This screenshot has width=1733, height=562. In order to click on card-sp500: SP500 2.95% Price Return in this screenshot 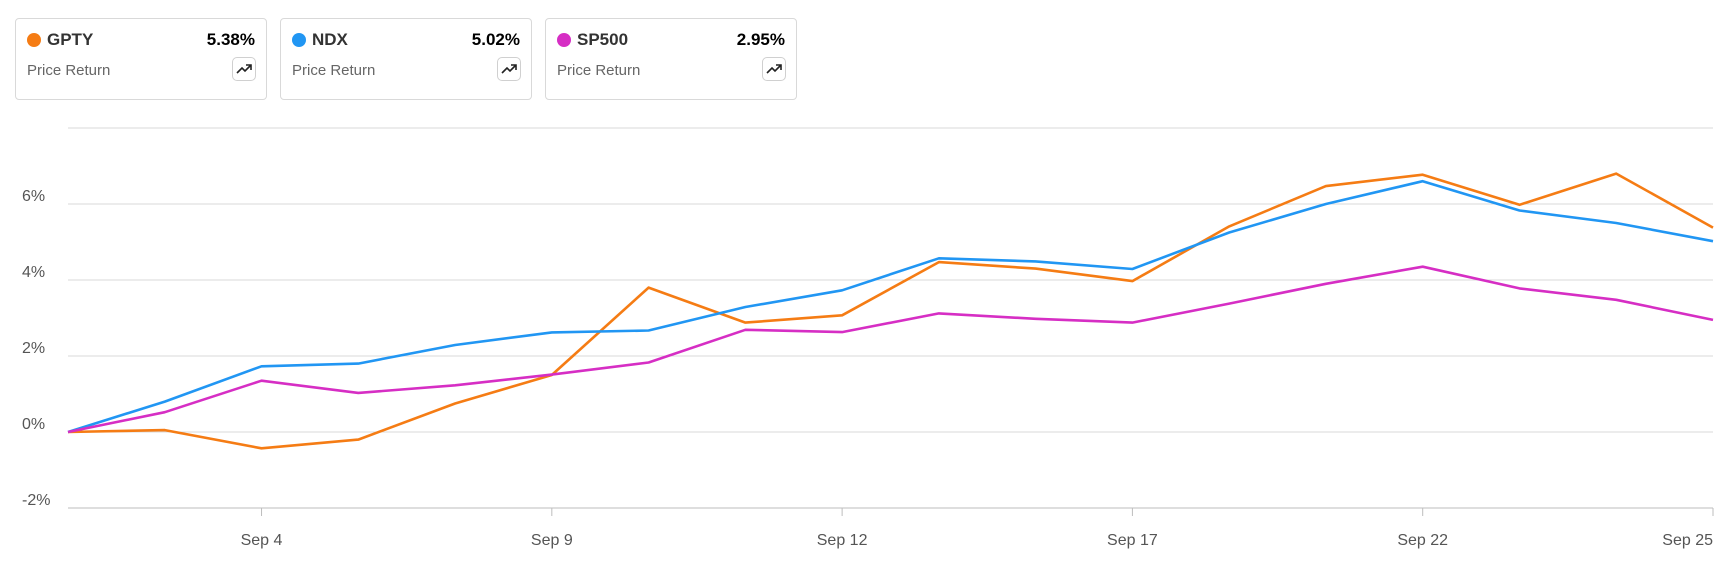, I will do `click(671, 59)`.